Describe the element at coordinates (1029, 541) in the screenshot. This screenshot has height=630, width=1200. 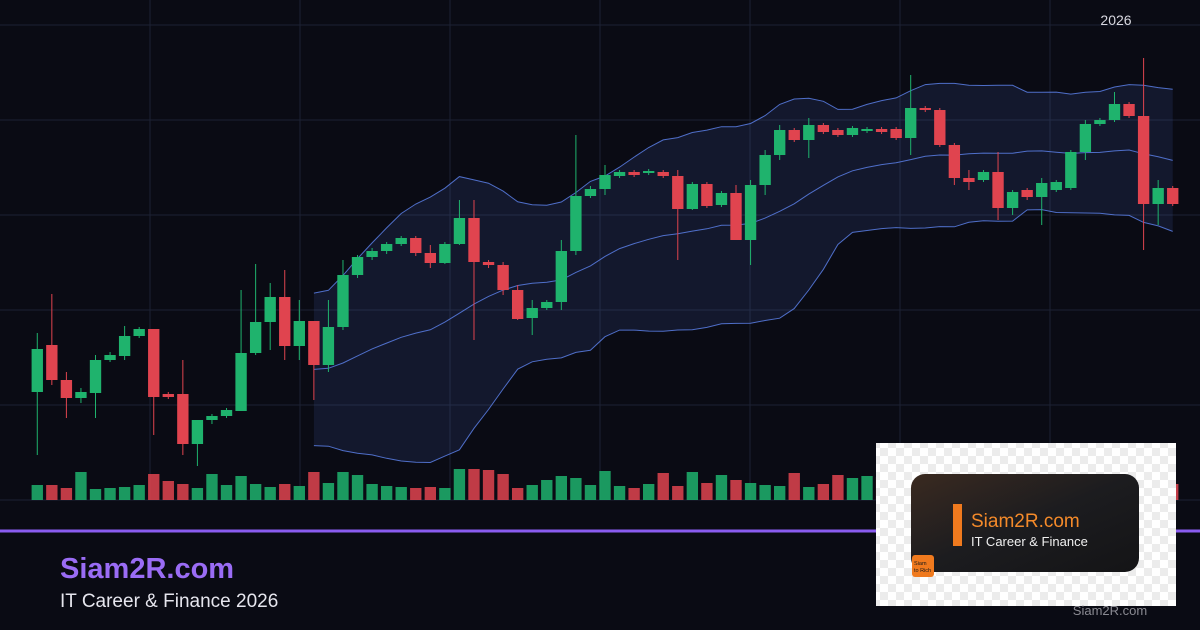
I see `logo-subtitle: IT Career & Finance` at that location.